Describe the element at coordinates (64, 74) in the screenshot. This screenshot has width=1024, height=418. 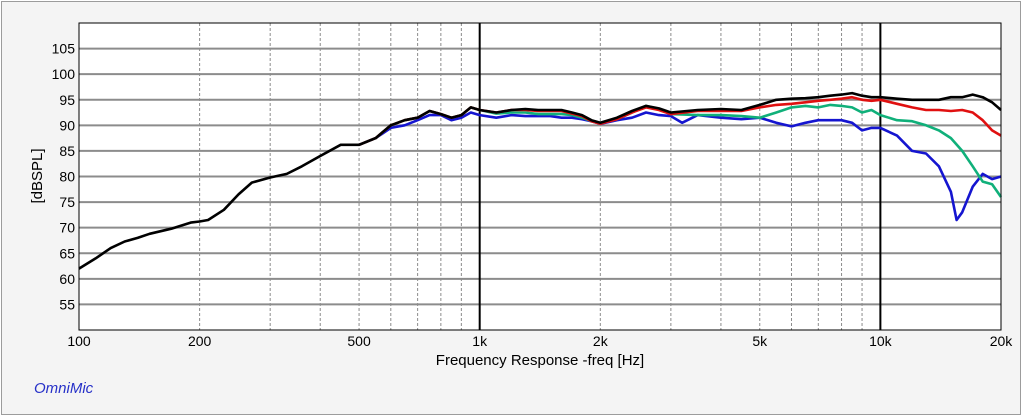
I see `y-tick-label: 100` at that location.